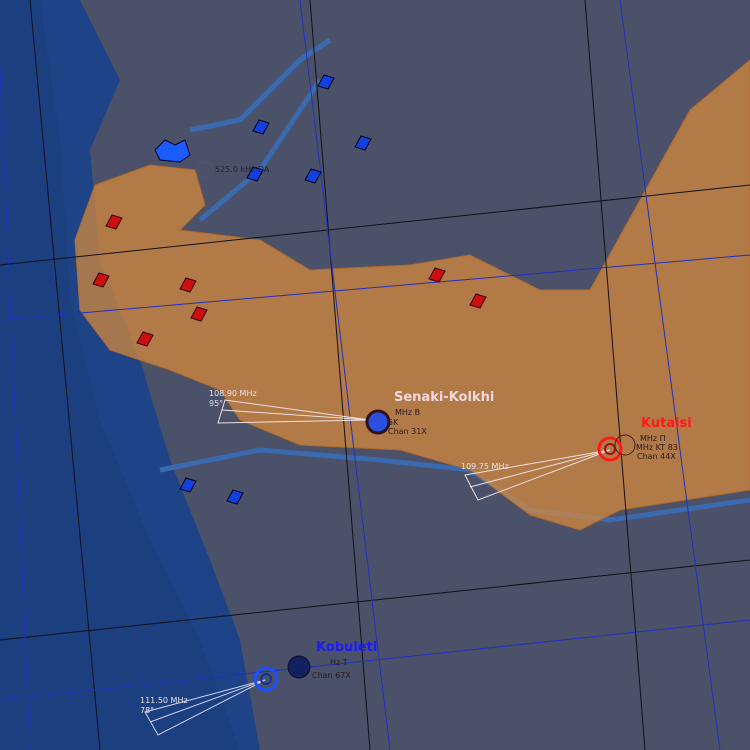  I want to click on ils-course-kobuleti: 78°, so click(147, 710).